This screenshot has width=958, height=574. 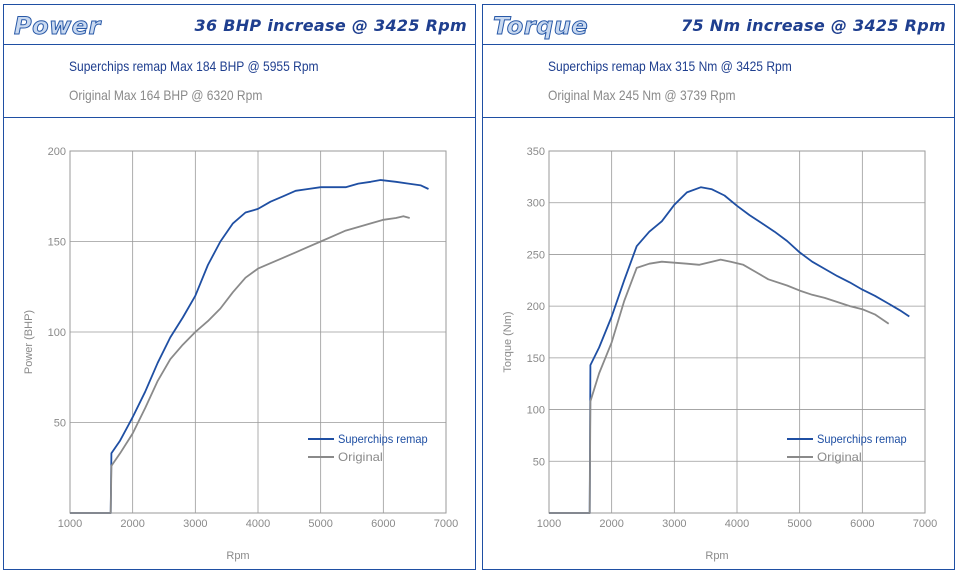 I want to click on torque-remap-summary: Superchips remap Max 315 Nm @ 3425 Rpm, so click(x=670, y=66).